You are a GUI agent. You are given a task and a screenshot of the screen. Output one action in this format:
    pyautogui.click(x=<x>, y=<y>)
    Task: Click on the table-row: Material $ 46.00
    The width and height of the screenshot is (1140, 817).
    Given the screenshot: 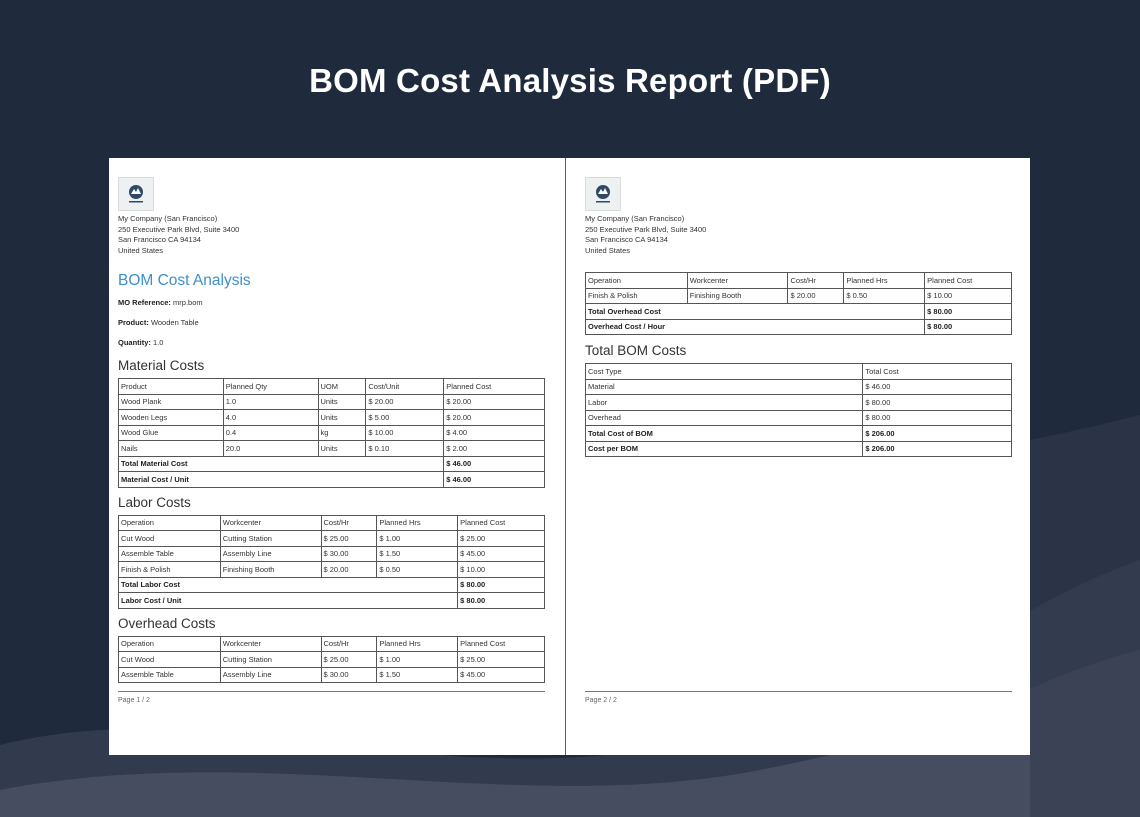 What is the action you would take?
    pyautogui.click(x=798, y=386)
    